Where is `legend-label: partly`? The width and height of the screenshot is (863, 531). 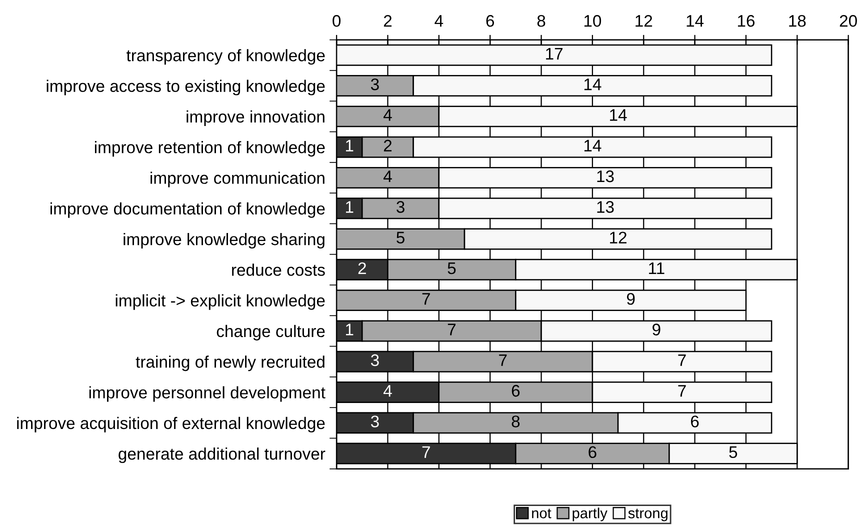 legend-label: partly is located at coordinates (590, 515).